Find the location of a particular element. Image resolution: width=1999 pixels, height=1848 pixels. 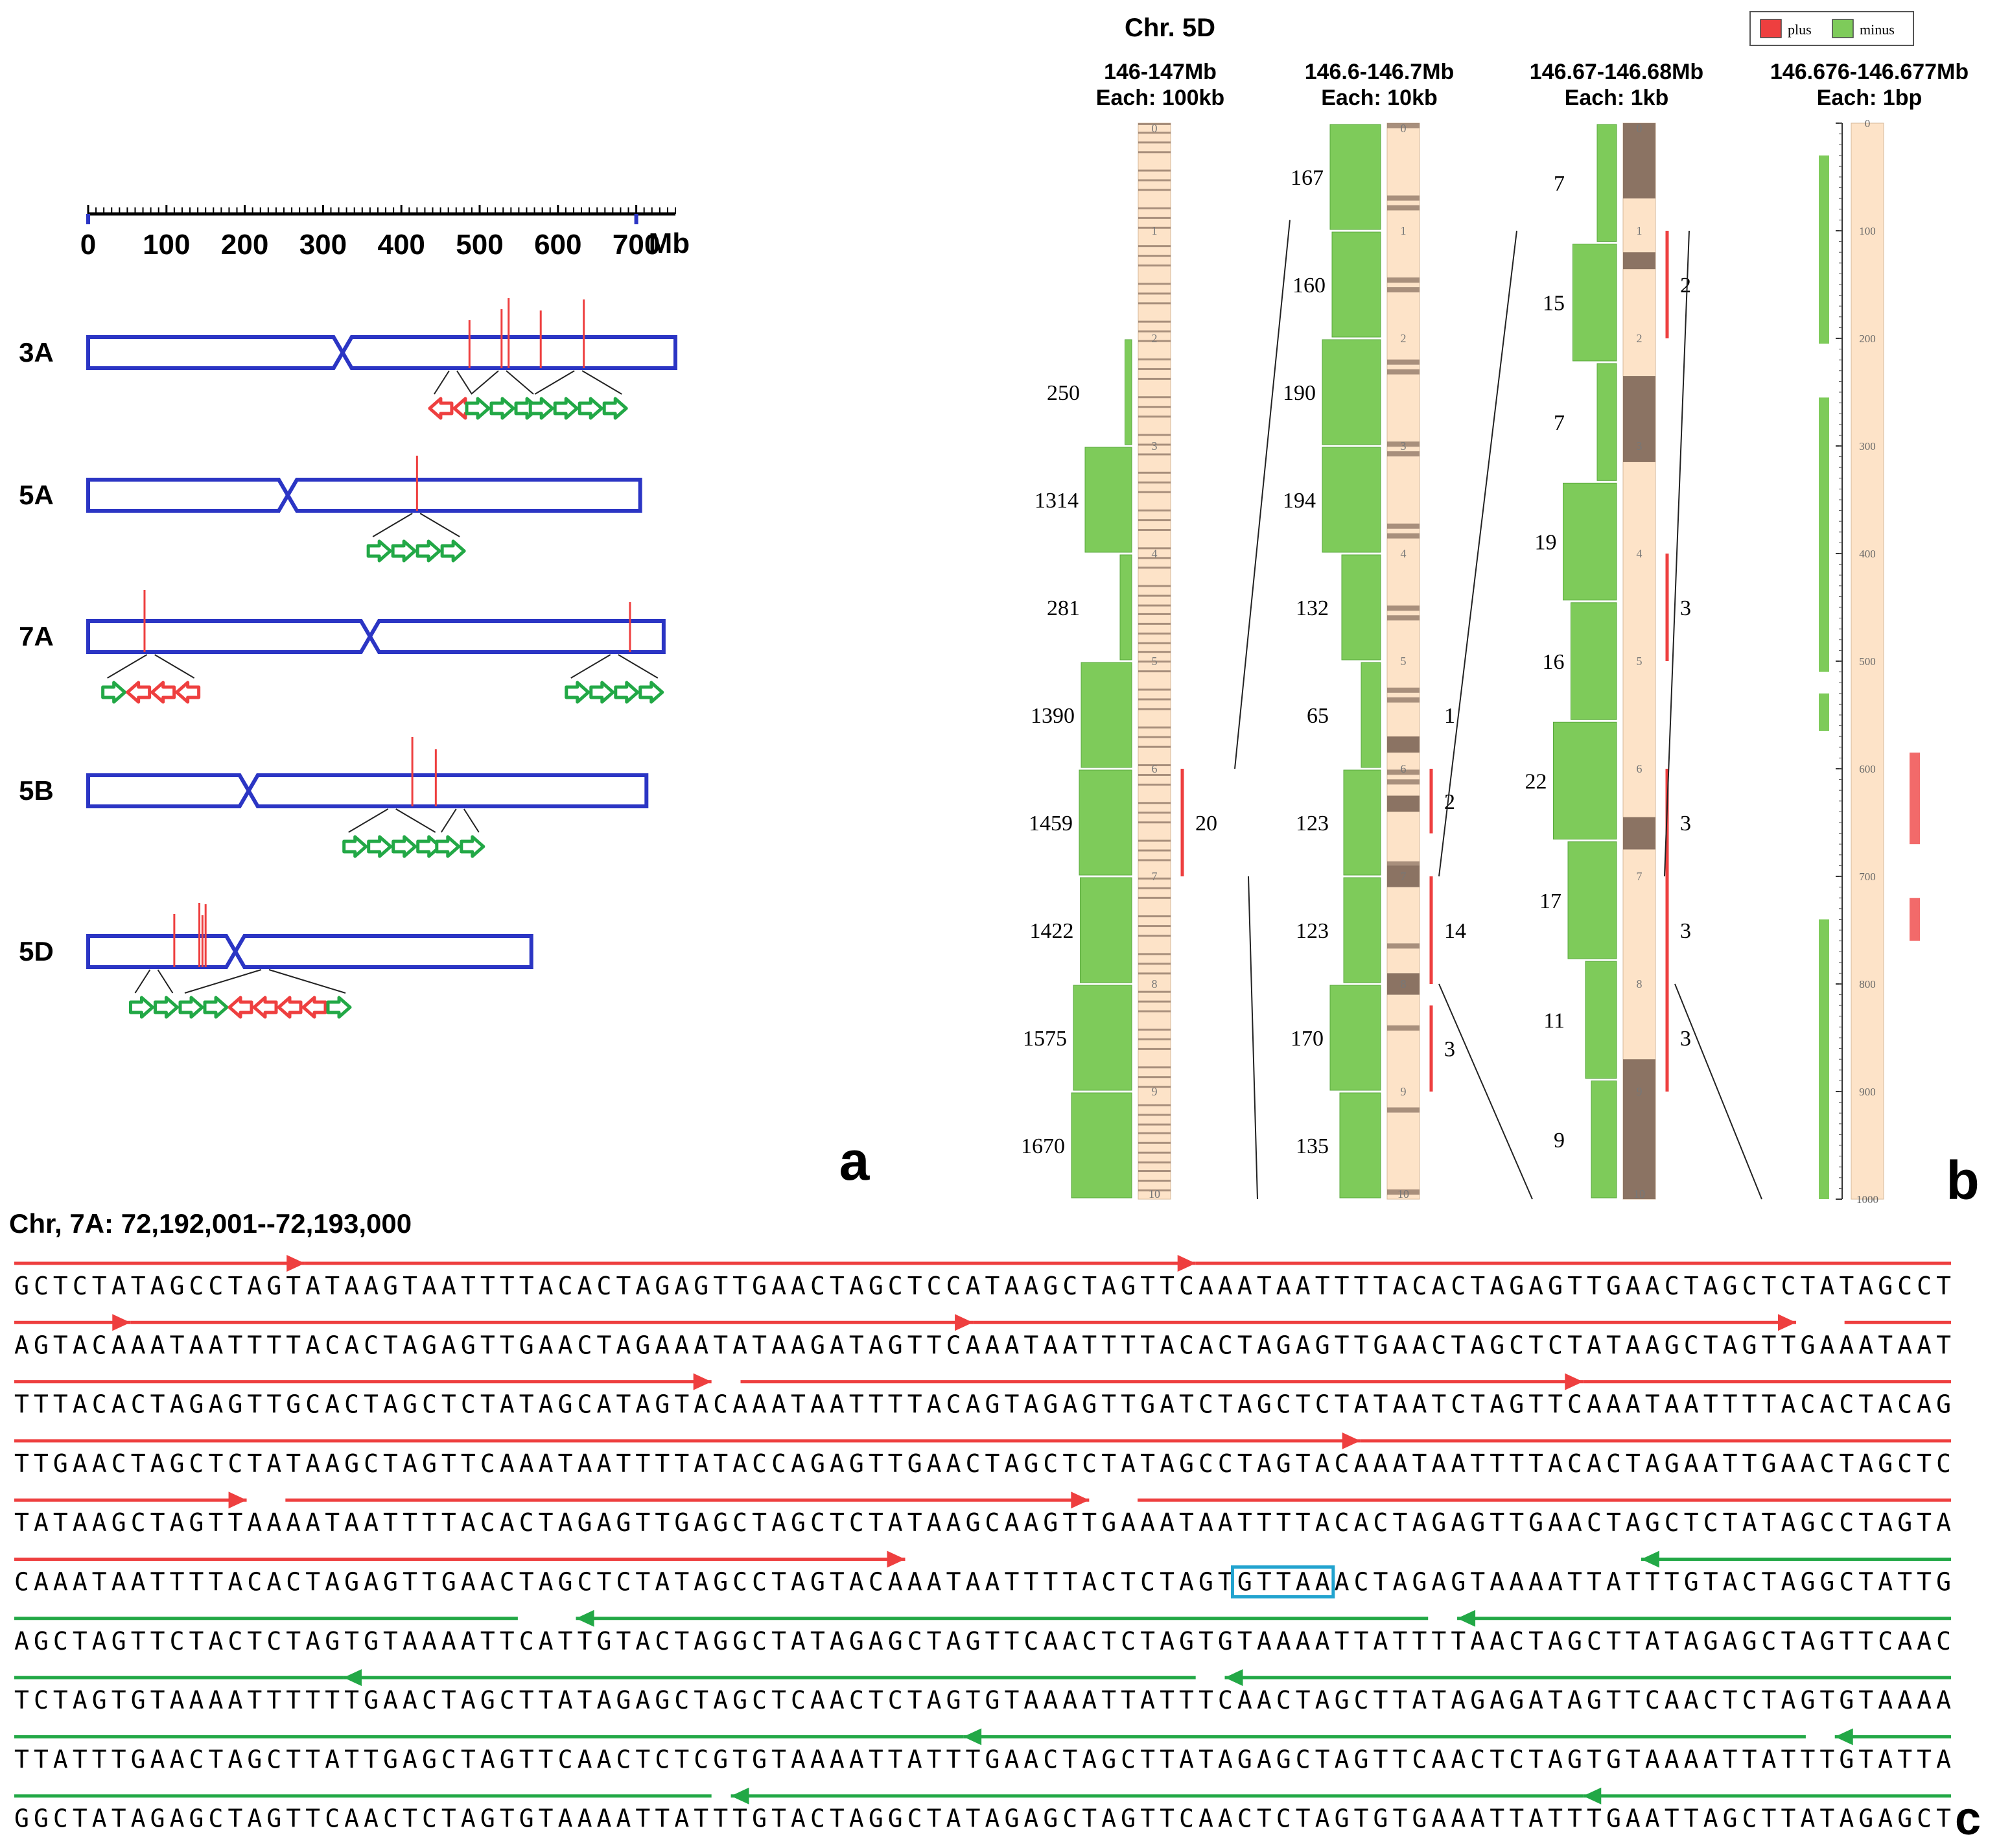

density-count: 1670 is located at coordinates (1043, 1146).